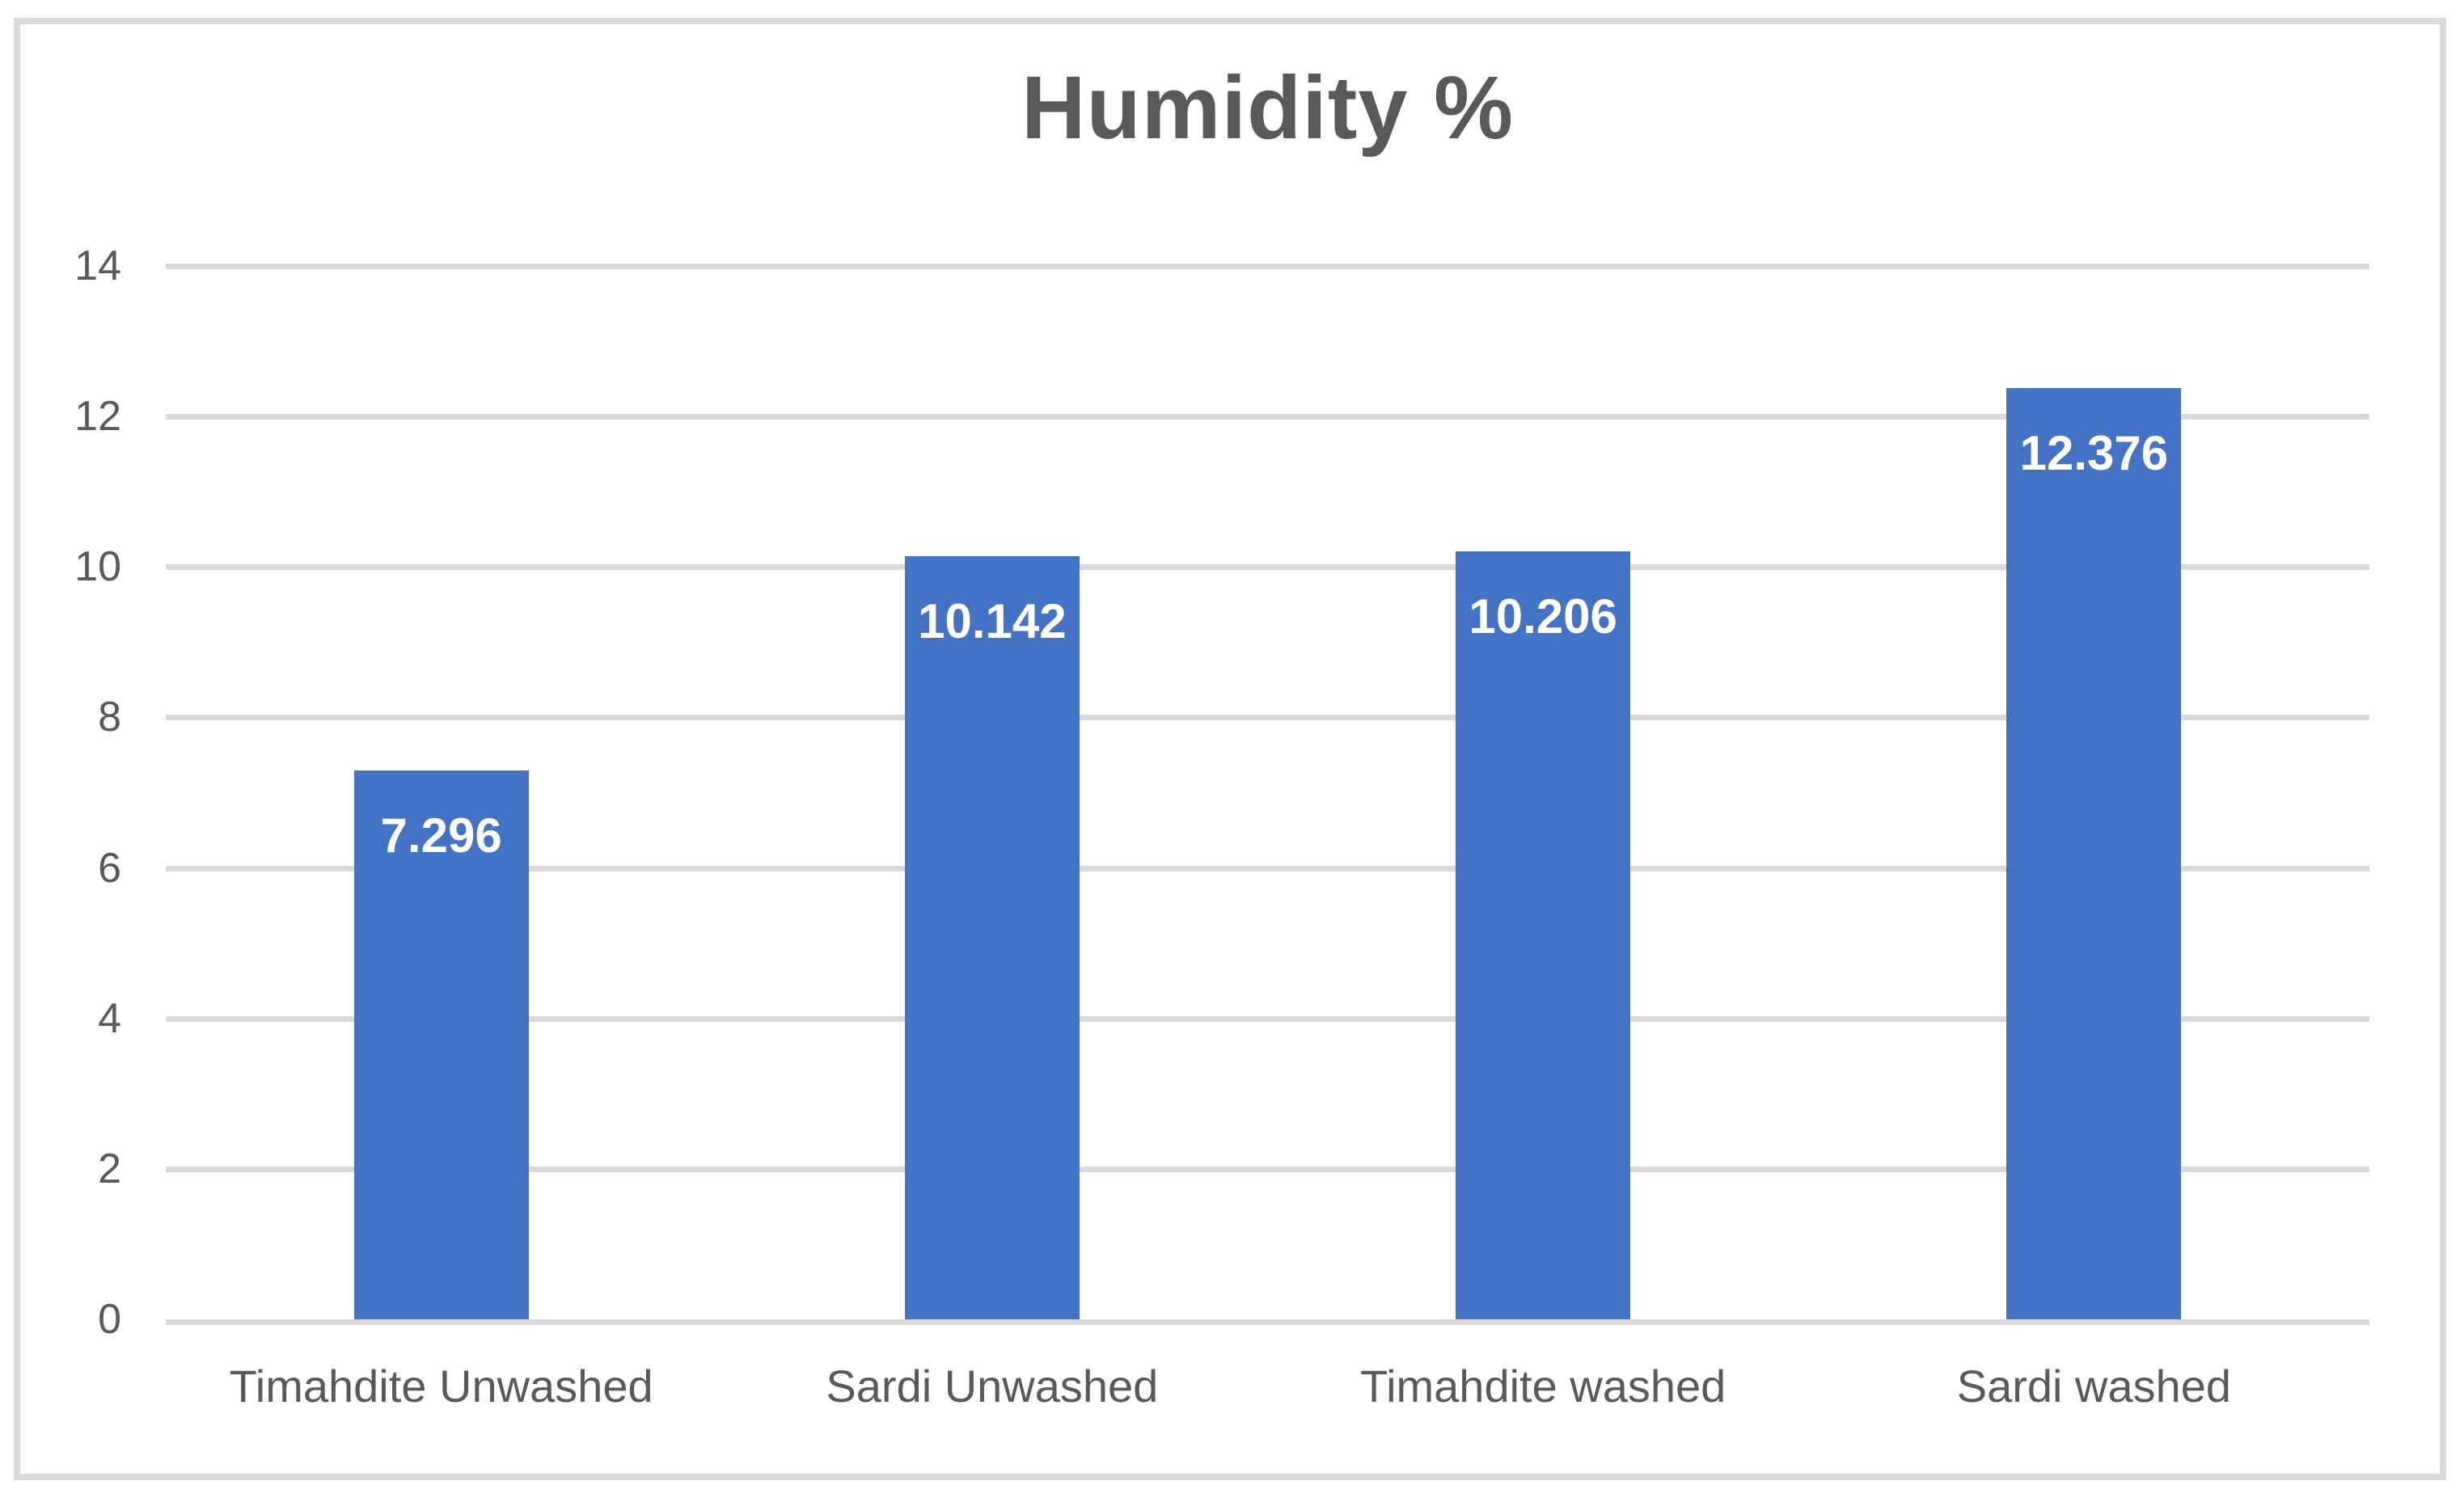 The width and height of the screenshot is (2464, 1498). What do you see at coordinates (441, 1044) in the screenshot?
I see `bar-timahdite-unwashed: 7.296` at bounding box center [441, 1044].